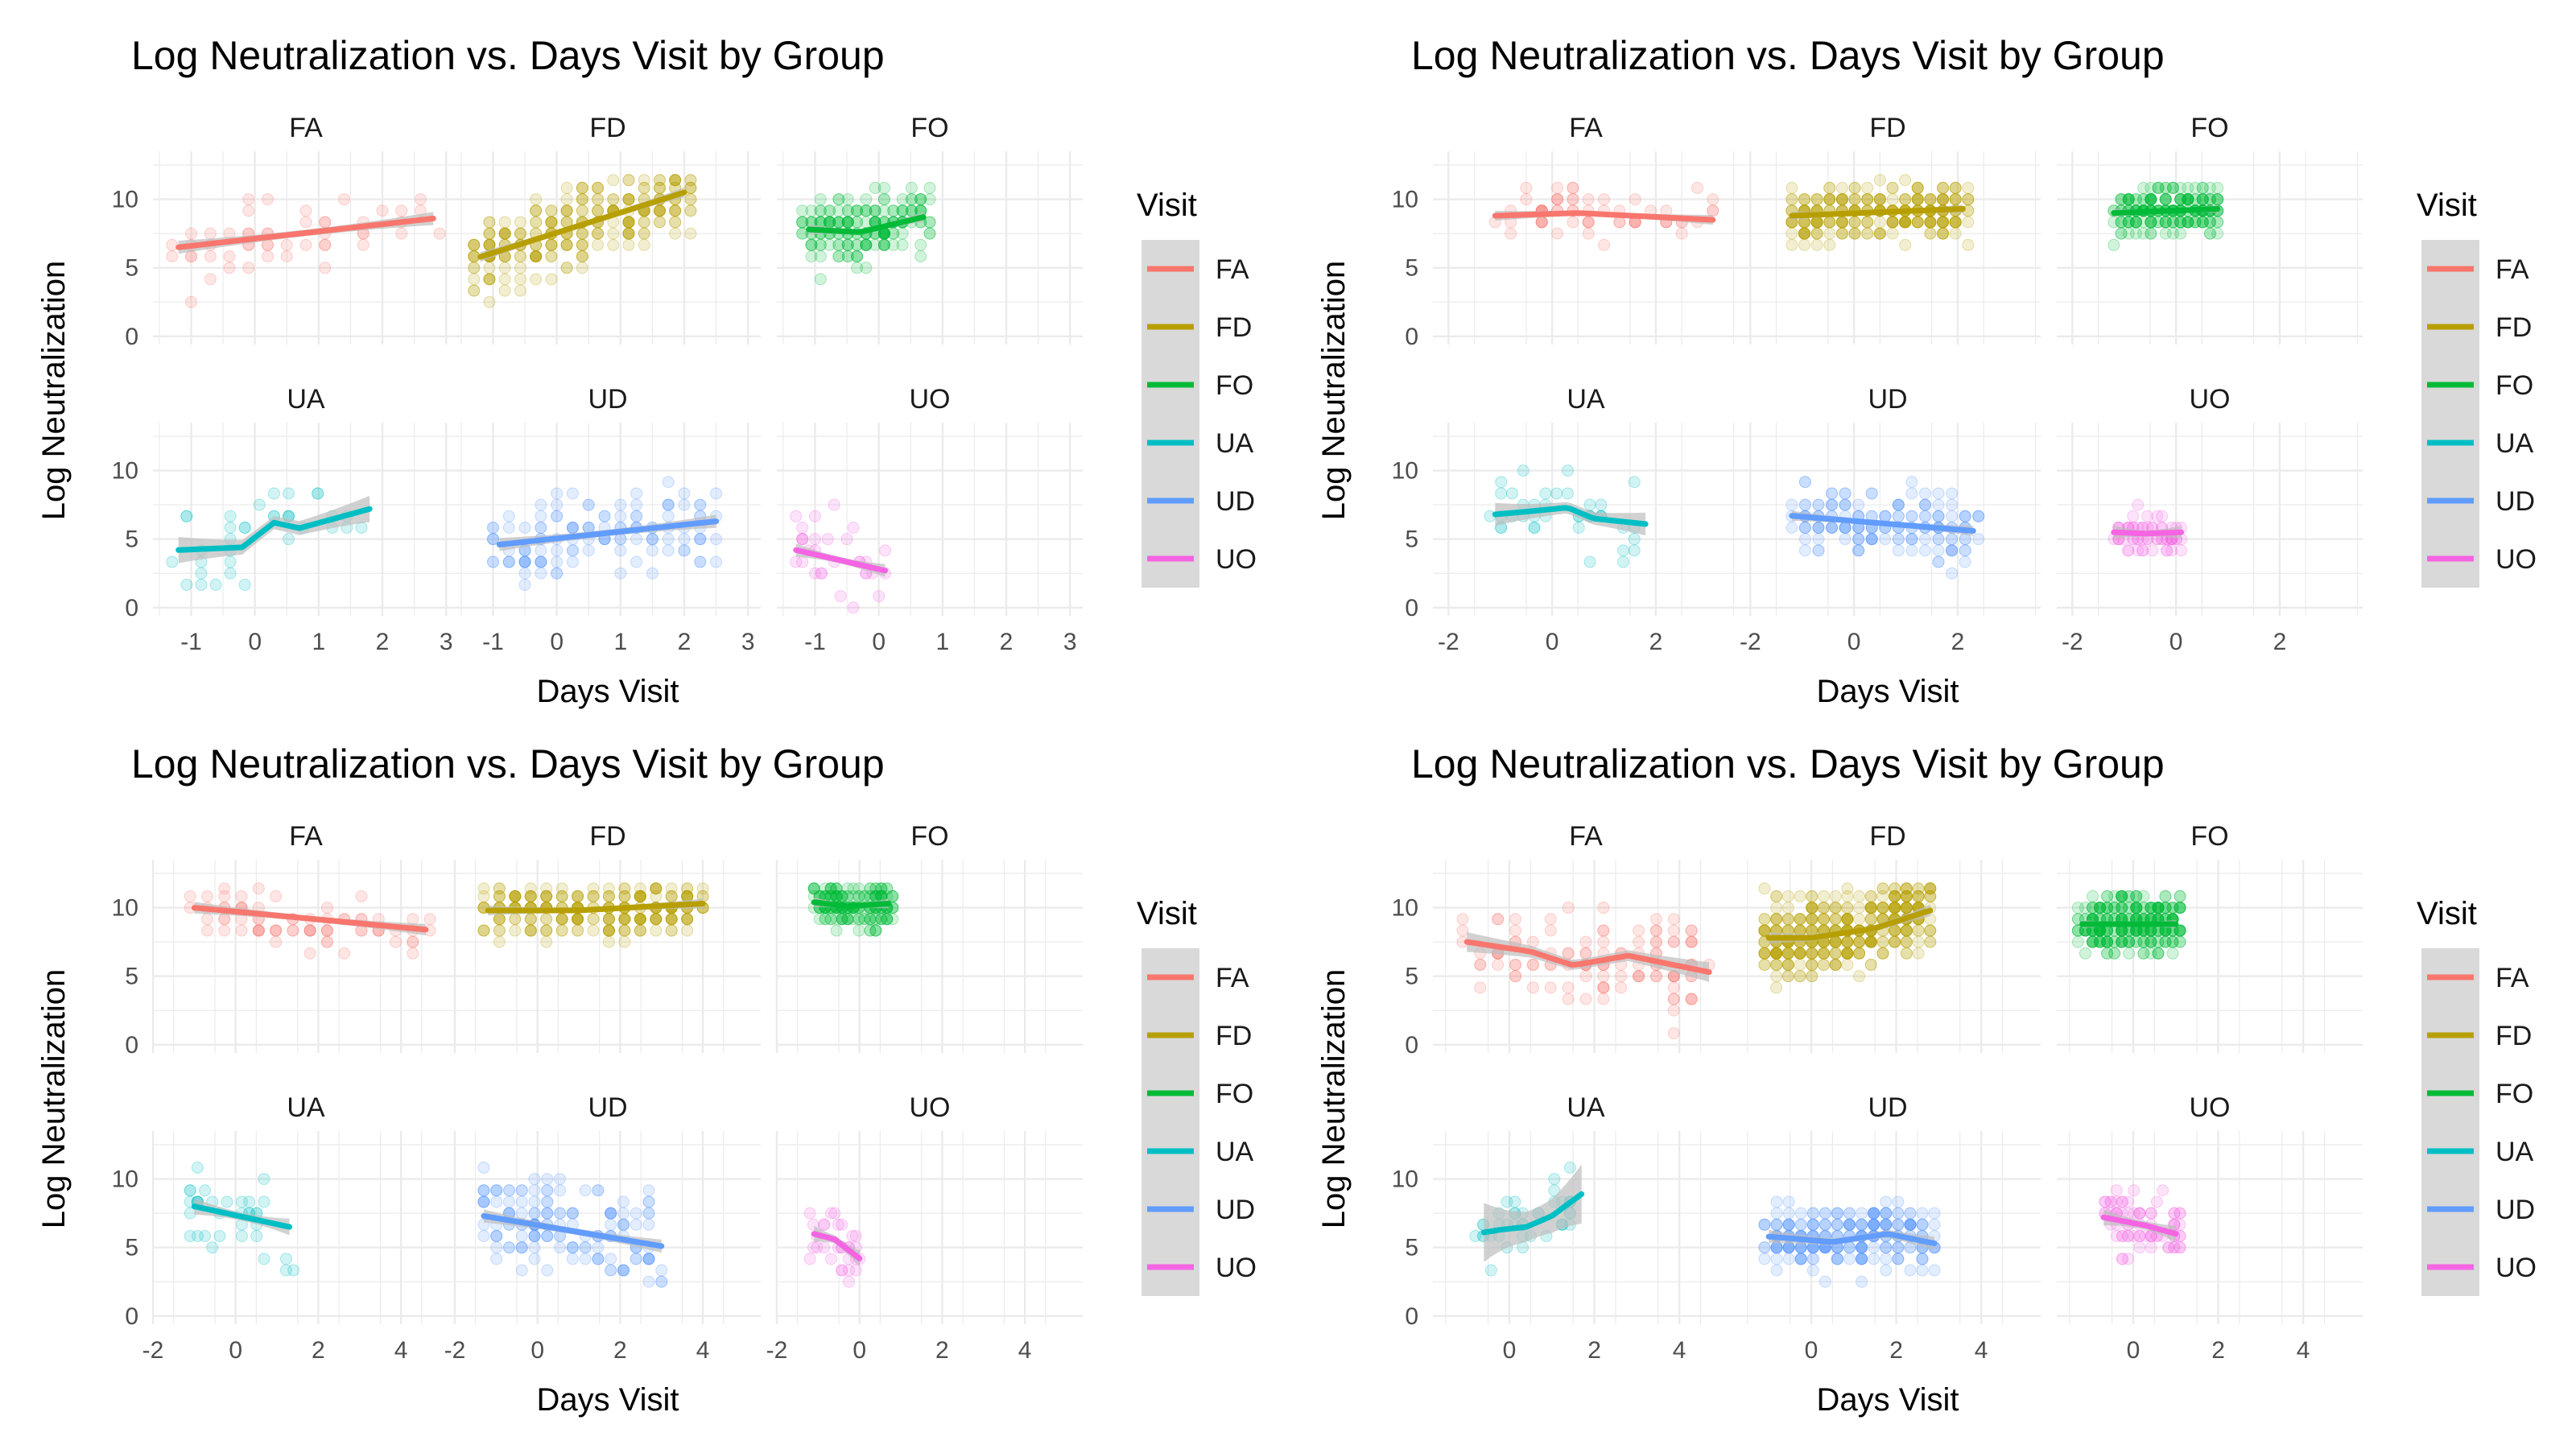 This screenshot has height=1449, width=2576. I want to click on x-tick-label: 1, so click(620, 642).